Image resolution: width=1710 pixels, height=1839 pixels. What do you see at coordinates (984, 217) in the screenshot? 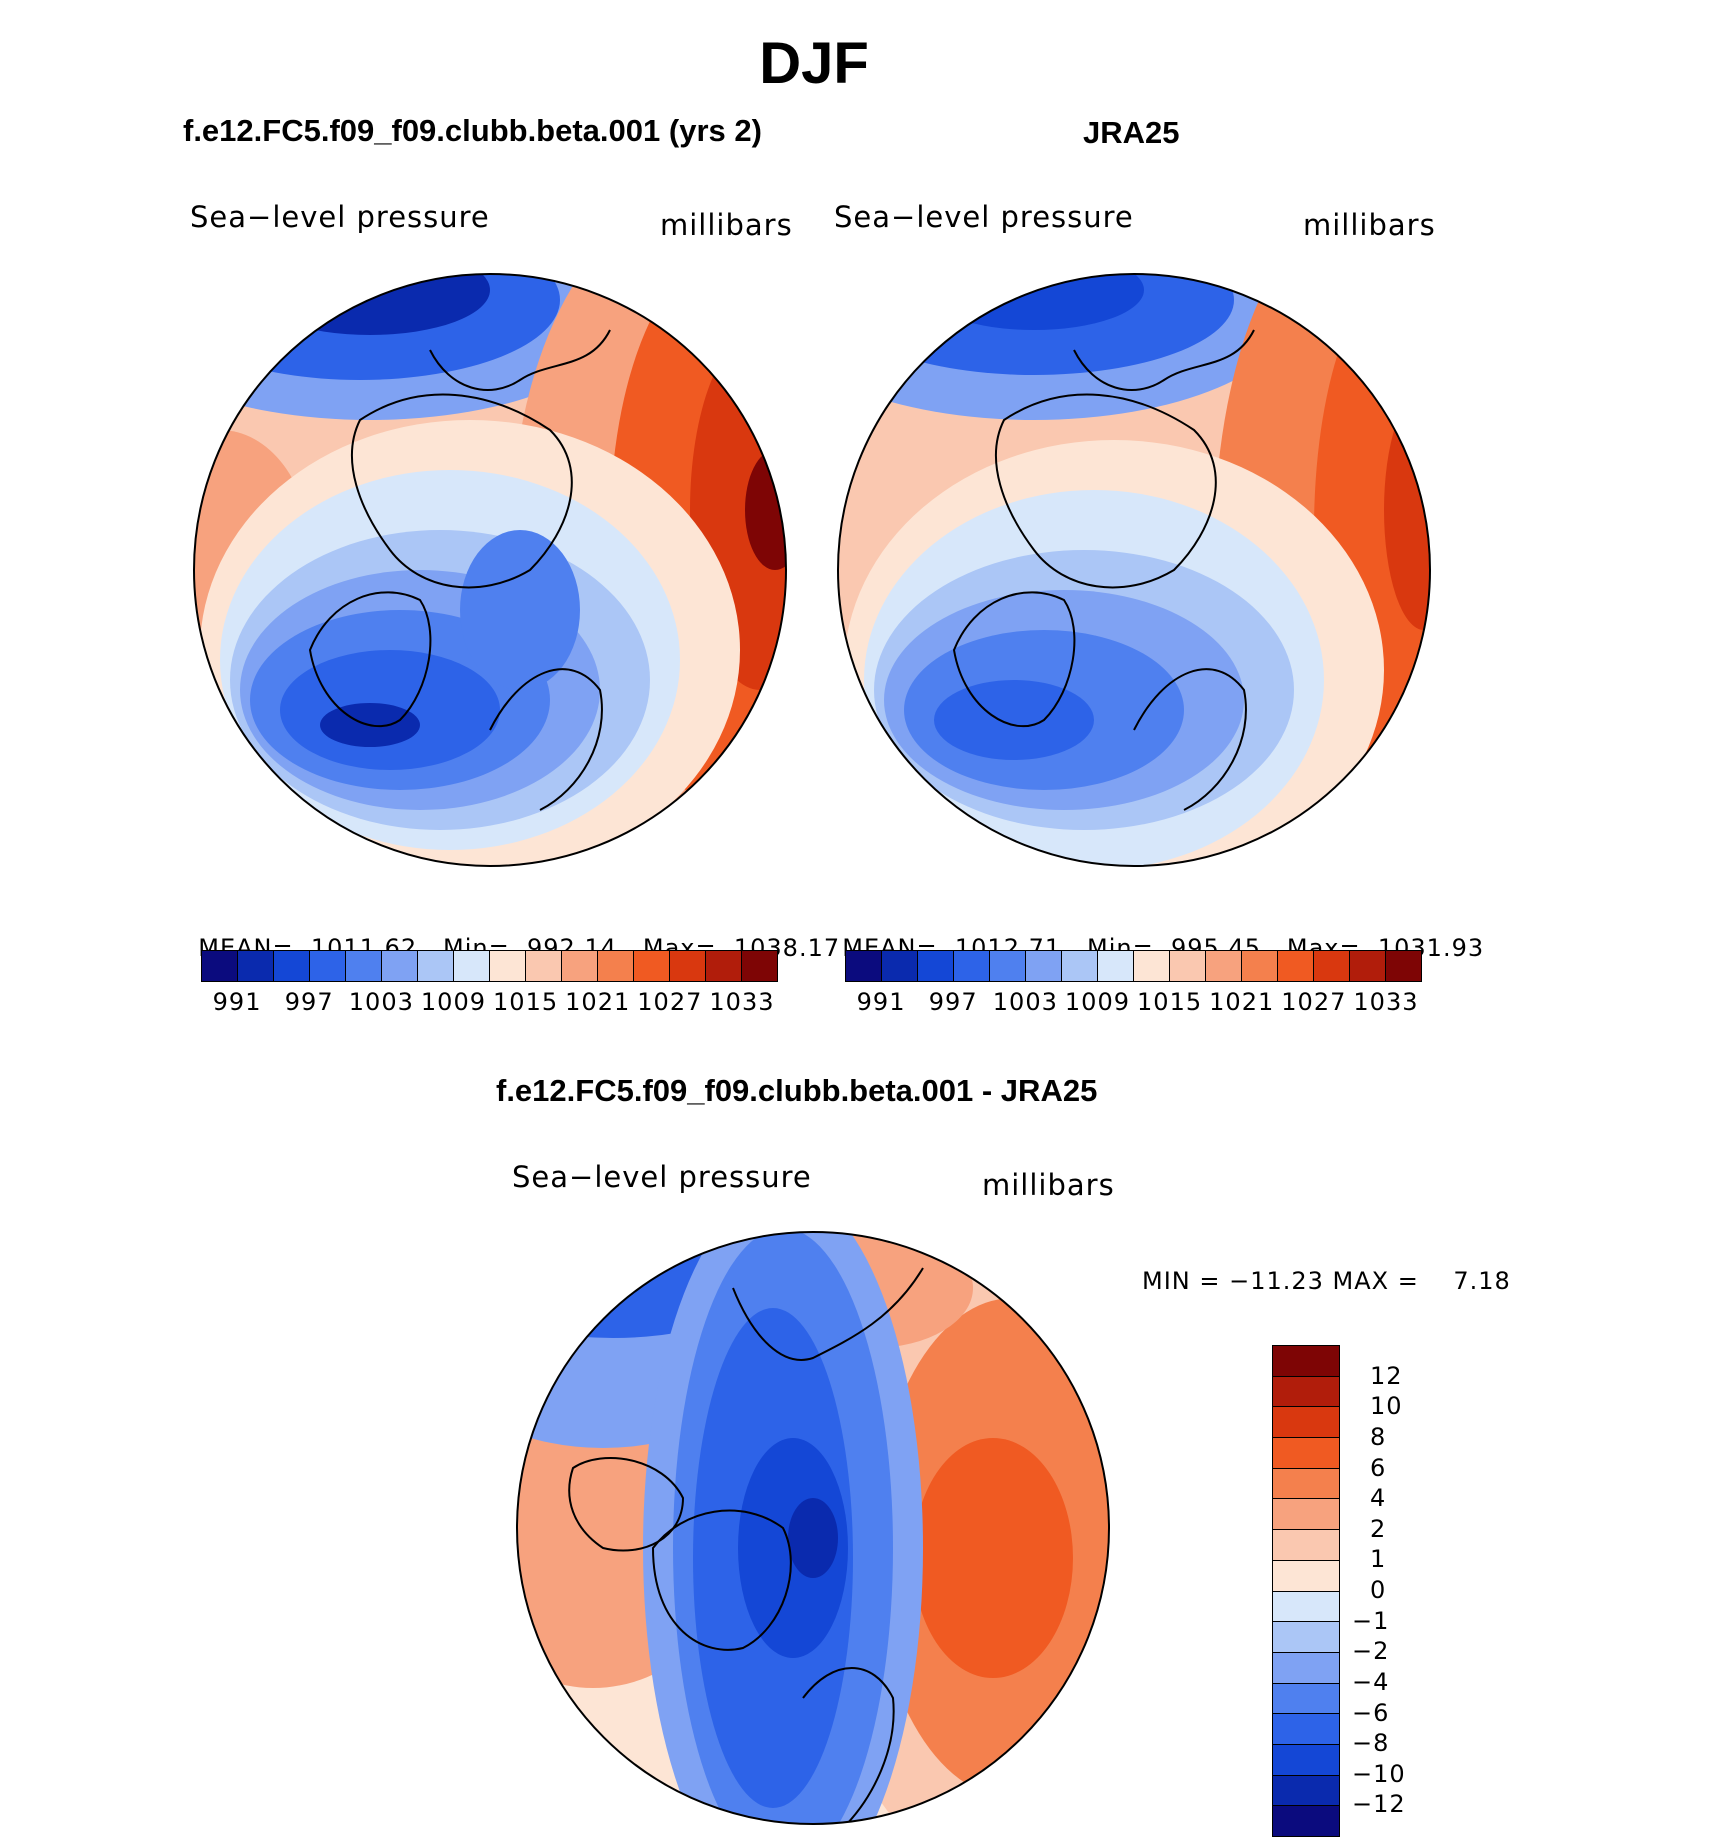
I see `panel-obs-variable-label: Sea−level pressure` at bounding box center [984, 217].